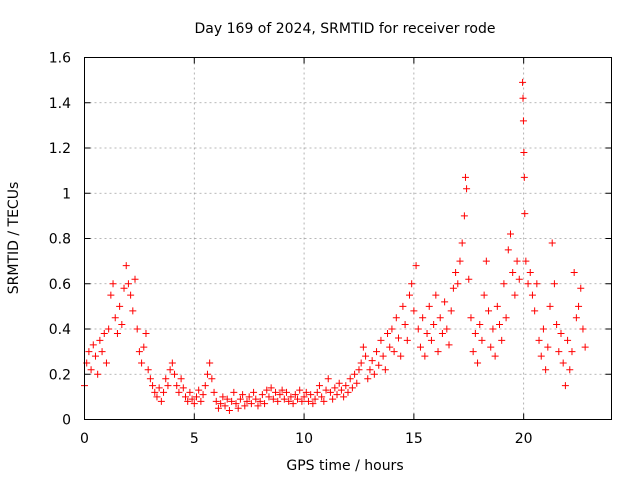 The width and height of the screenshot is (640, 480). Describe the element at coordinates (304, 439) in the screenshot. I see `x-tick-label: 10` at that location.